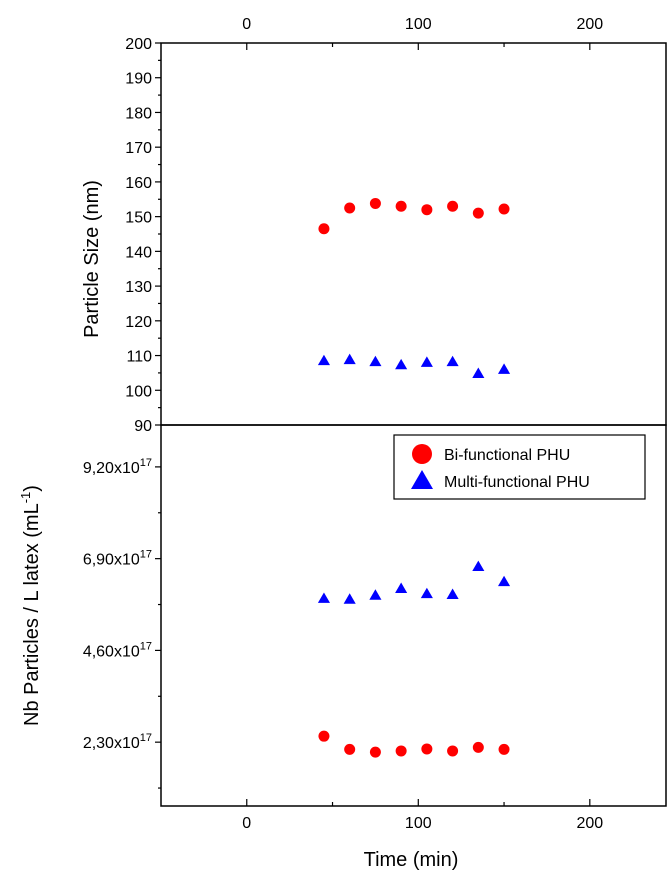 The image size is (667, 878). I want to click on top-y-tick-label: 130, so click(138, 287).